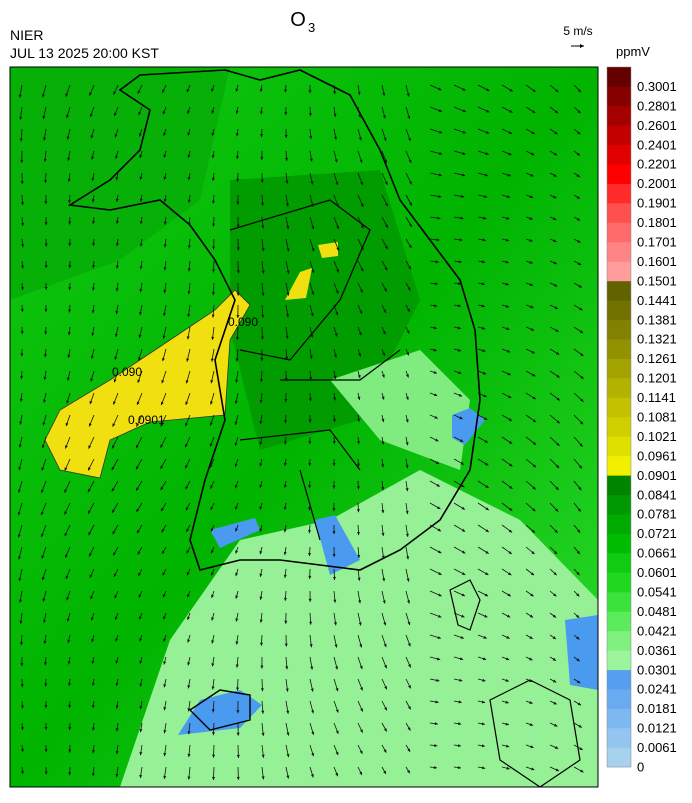 This screenshot has width=692, height=803. What do you see at coordinates (657, 144) in the screenshot?
I see `colorbar-label: 0.2401` at bounding box center [657, 144].